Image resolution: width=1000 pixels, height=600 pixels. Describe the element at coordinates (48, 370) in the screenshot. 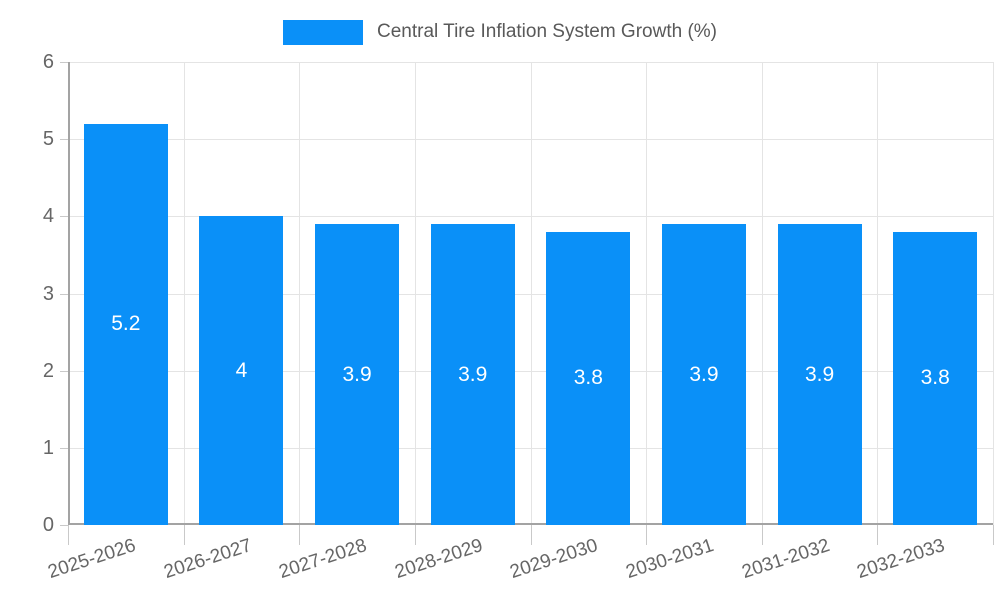

I see `y-tick-label: 2` at that location.